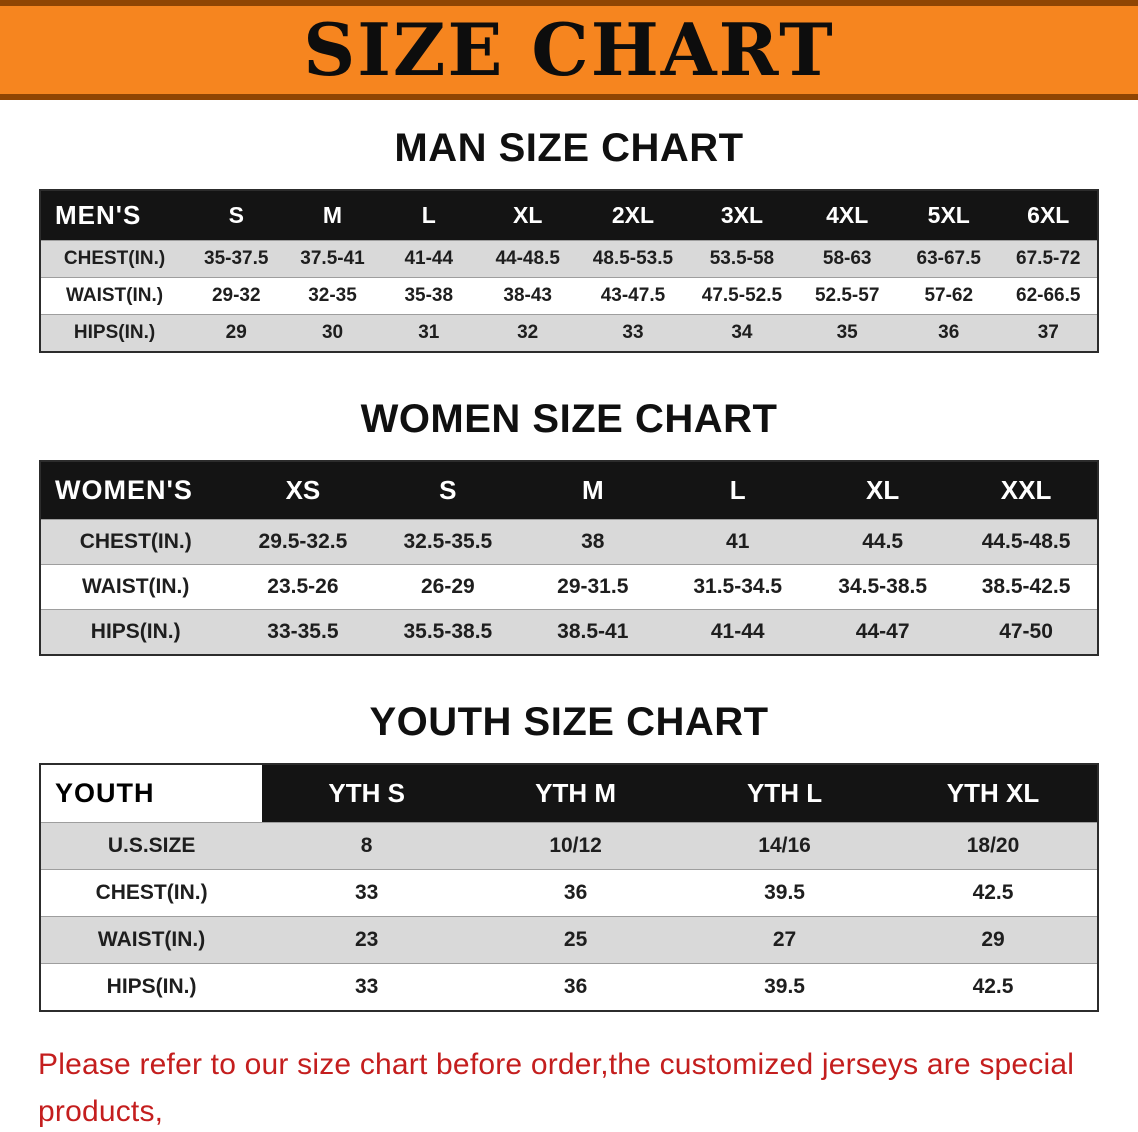 The width and height of the screenshot is (1138, 1132). Describe the element at coordinates (367, 793) in the screenshot. I see `size-column-header: YTH S` at that location.